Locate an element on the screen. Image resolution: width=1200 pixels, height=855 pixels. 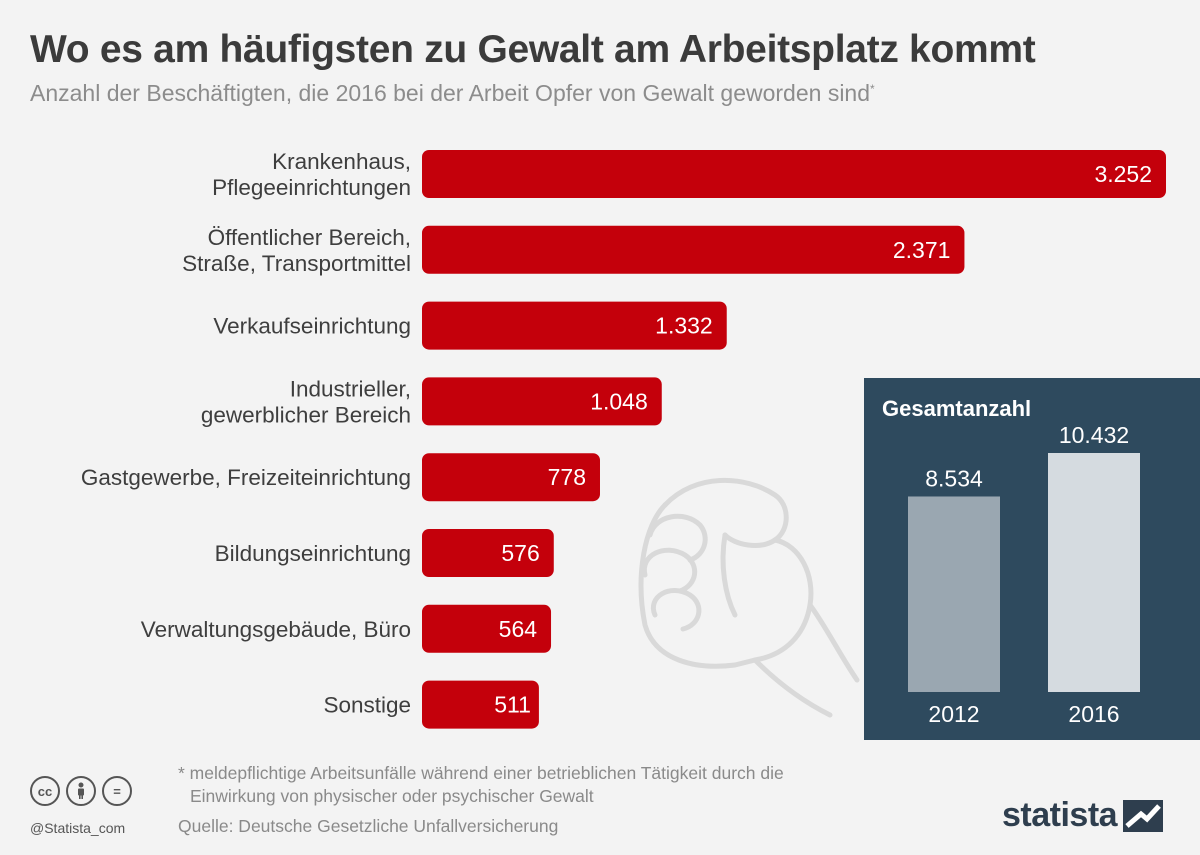
bar-value-label: 1.332 is located at coordinates (684, 326).